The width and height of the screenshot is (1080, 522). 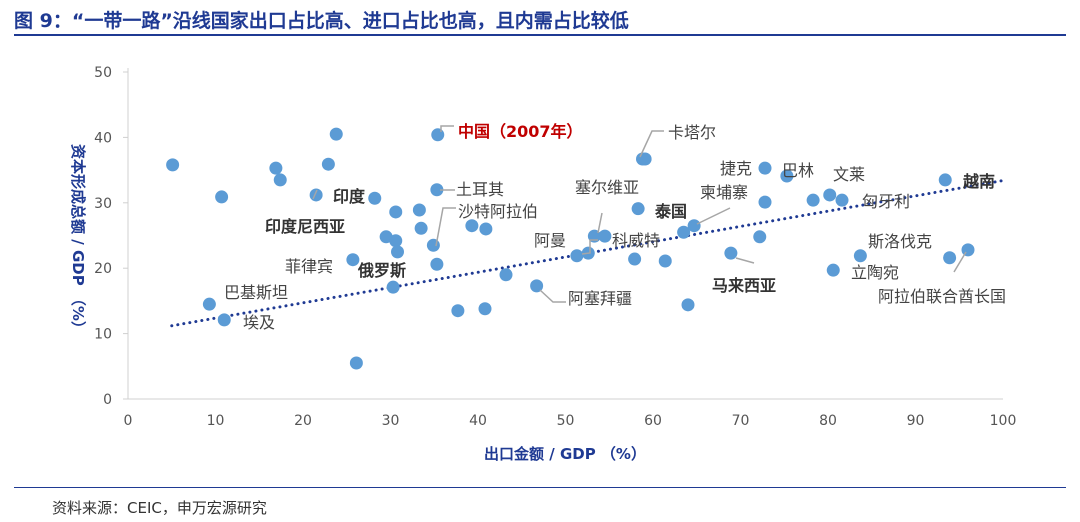 I want to click on point-label: 印度, so click(x=349, y=196).